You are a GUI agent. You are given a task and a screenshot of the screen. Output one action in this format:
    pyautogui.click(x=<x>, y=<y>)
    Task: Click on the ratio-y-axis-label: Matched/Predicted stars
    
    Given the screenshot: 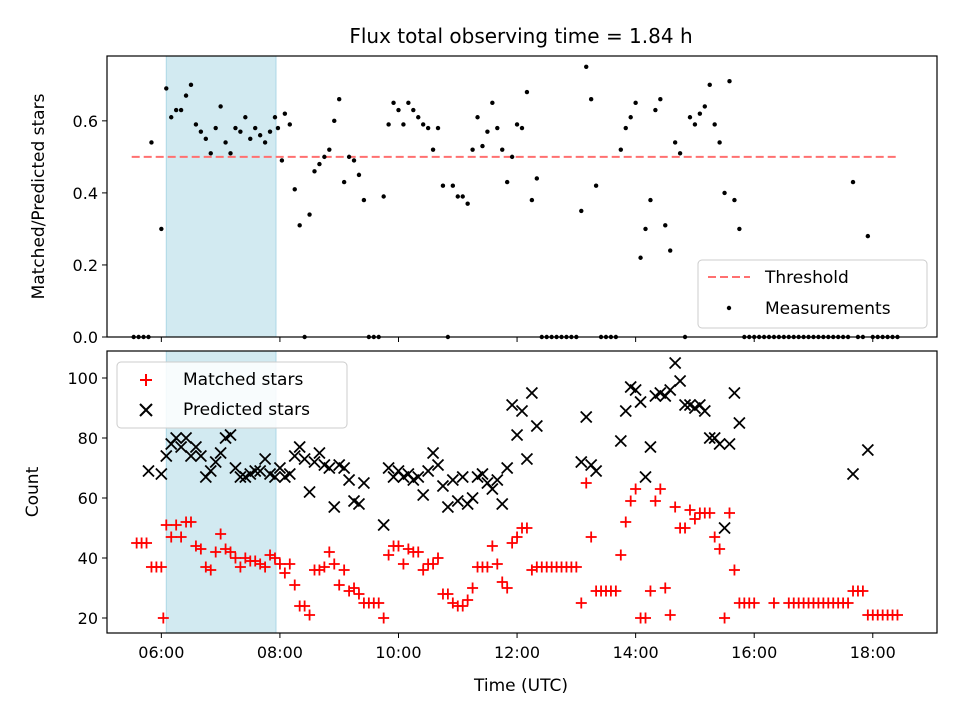 What is the action you would take?
    pyautogui.click(x=39, y=196)
    